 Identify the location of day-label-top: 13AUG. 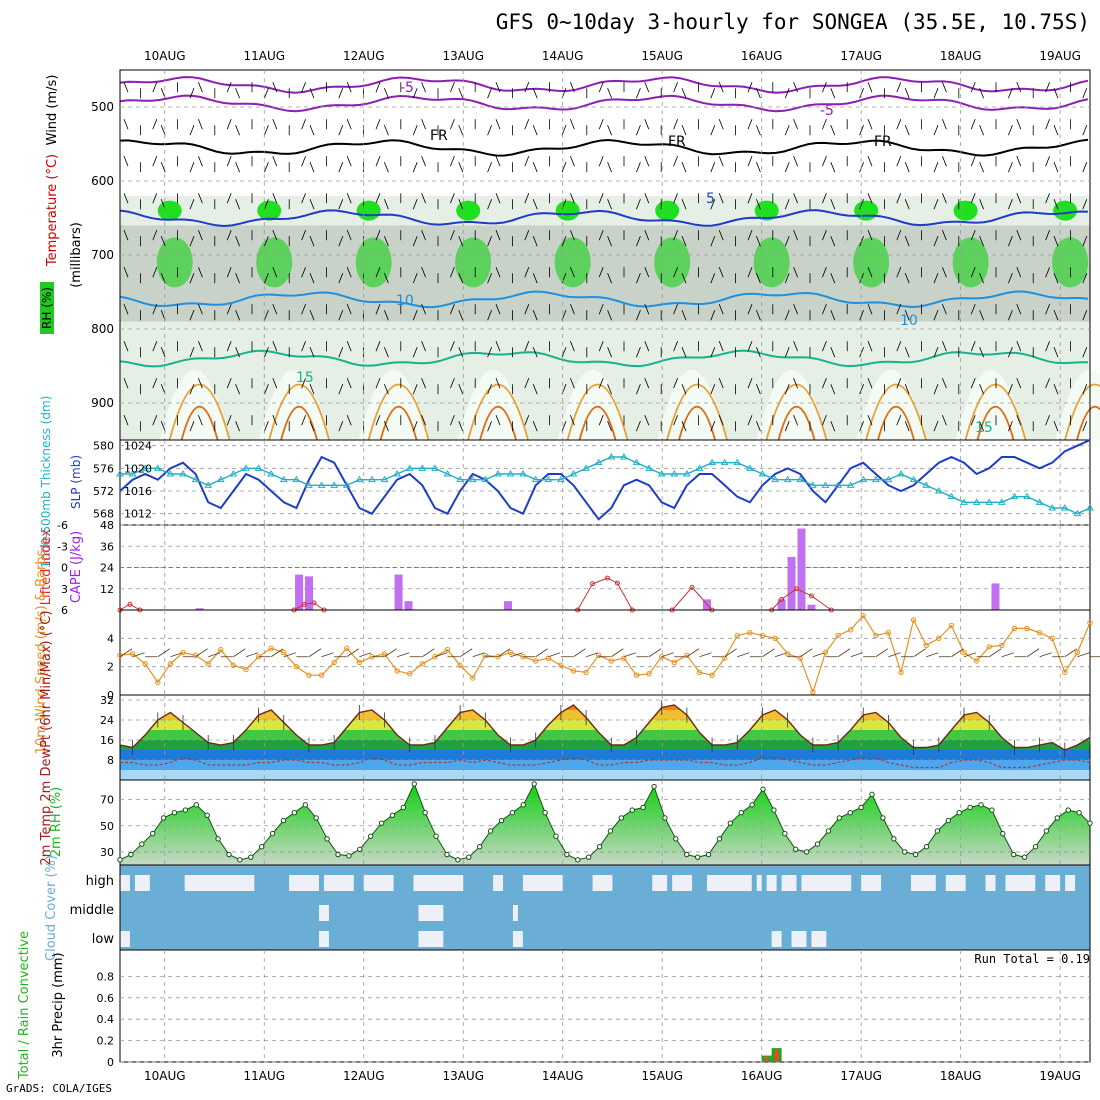
(463, 56).